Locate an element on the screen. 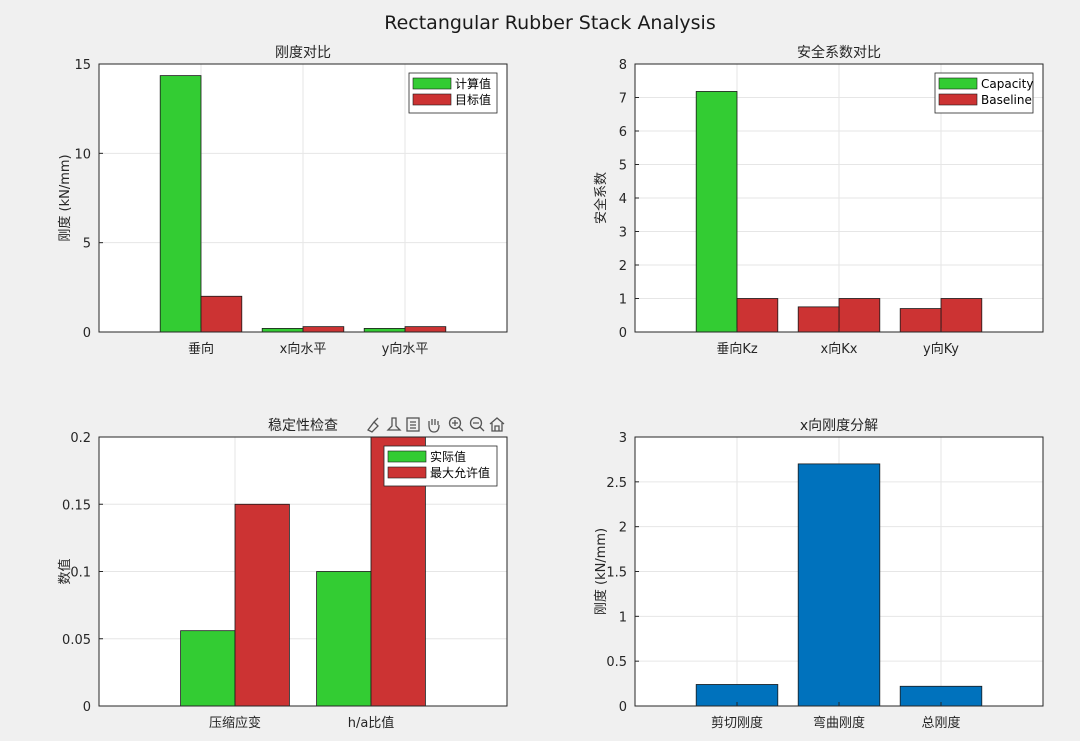  x-tick-label: 总刚度 is located at coordinates (940, 723).